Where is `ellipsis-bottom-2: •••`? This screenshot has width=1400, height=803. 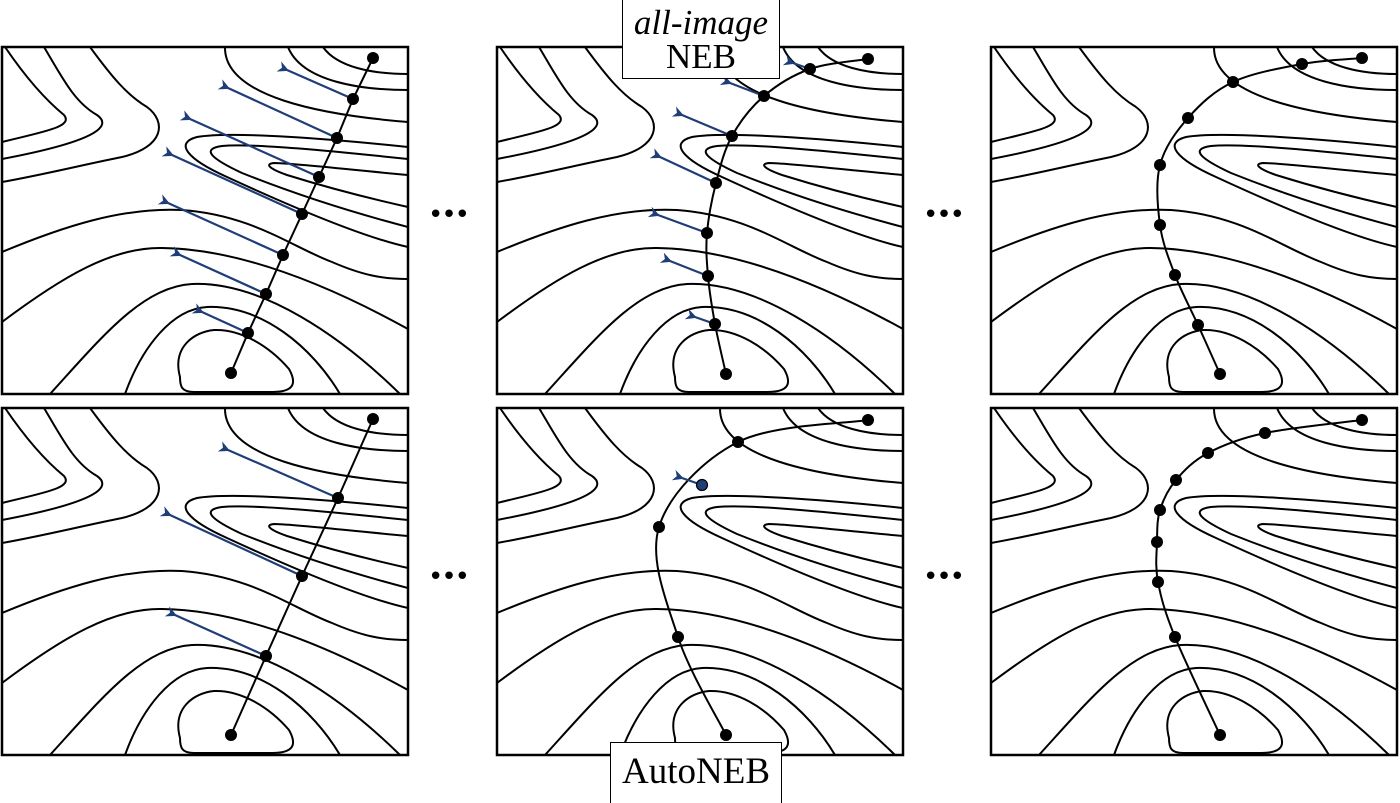
ellipsis-bottom-2: ••• is located at coordinates (944, 577).